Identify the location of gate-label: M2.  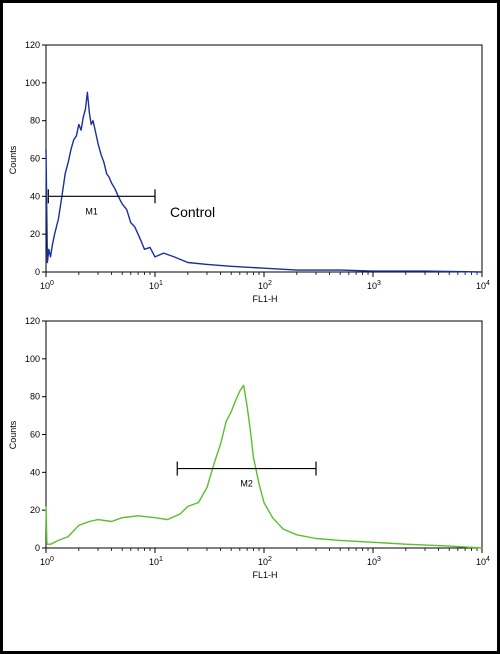
(246, 484).